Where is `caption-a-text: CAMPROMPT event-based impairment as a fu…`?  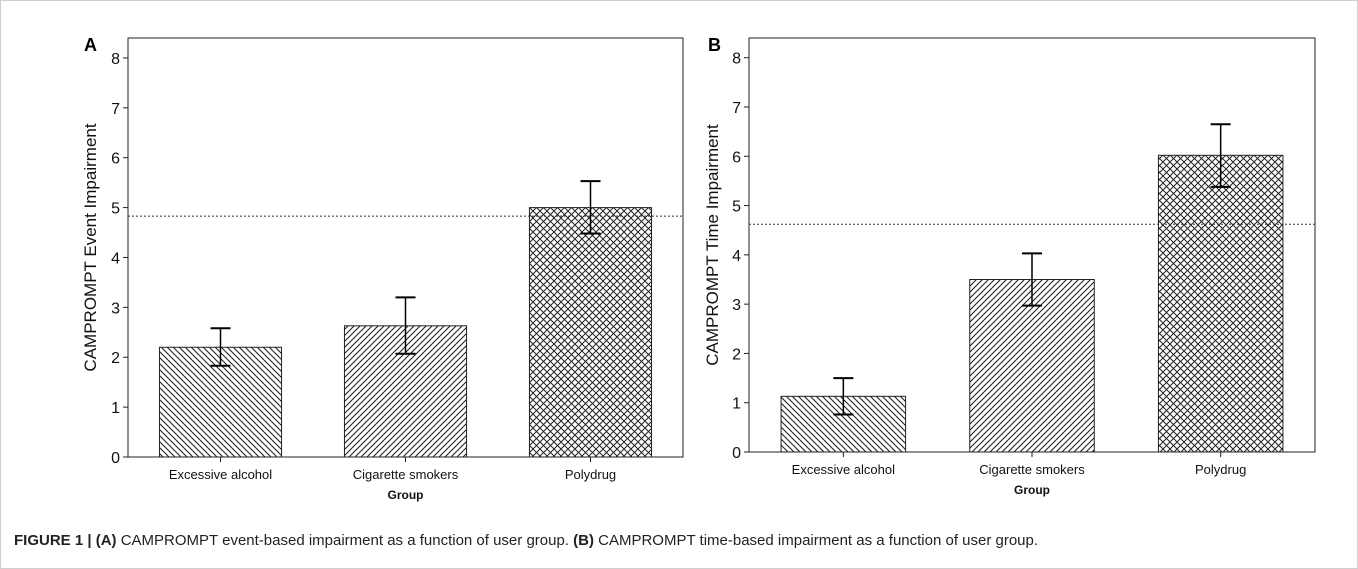 caption-a-text: CAMPROMPT event-based impairment as a fu… is located at coordinates (345, 540).